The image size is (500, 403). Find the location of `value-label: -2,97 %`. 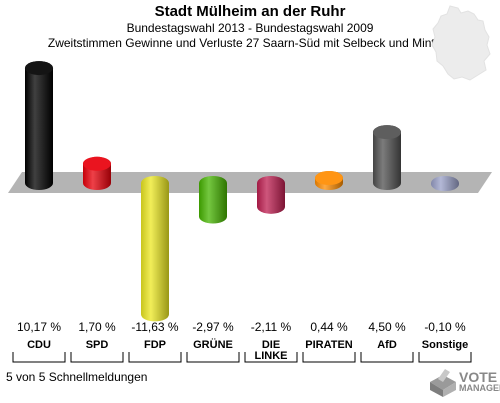

value-label: -2,97 % is located at coordinates (213, 327).